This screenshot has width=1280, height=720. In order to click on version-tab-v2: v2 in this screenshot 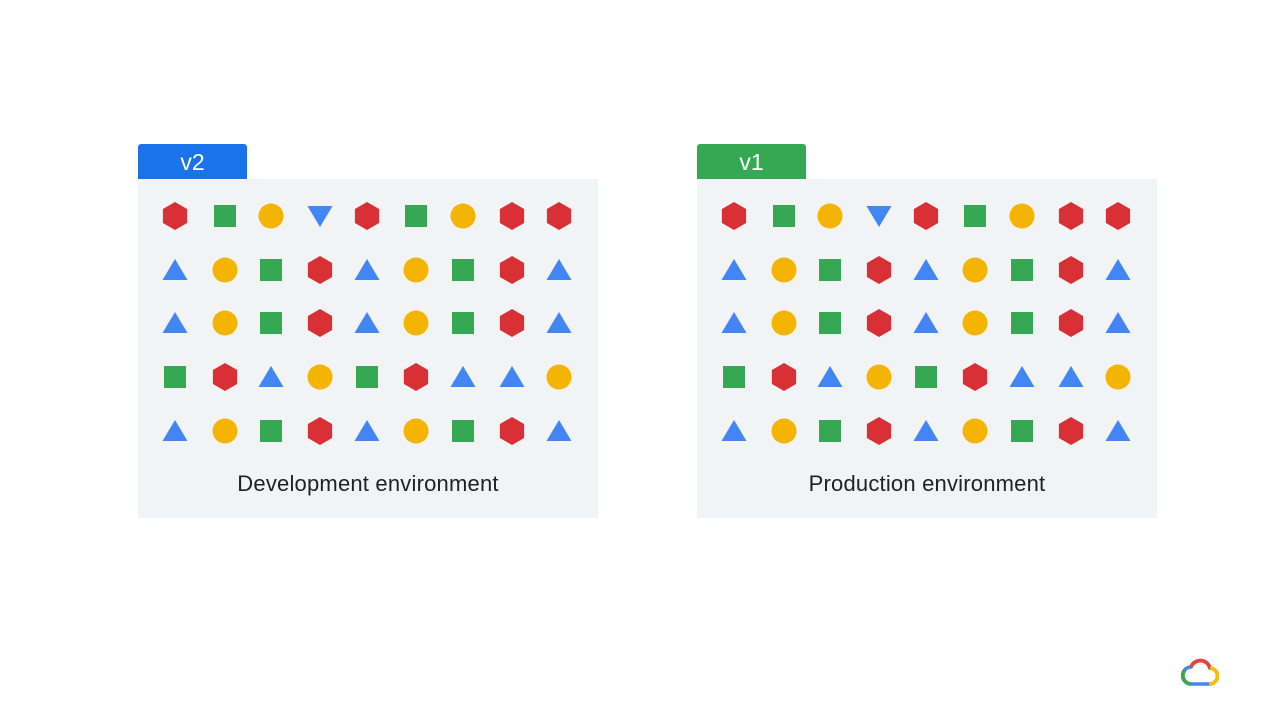, I will do `click(192, 161)`.